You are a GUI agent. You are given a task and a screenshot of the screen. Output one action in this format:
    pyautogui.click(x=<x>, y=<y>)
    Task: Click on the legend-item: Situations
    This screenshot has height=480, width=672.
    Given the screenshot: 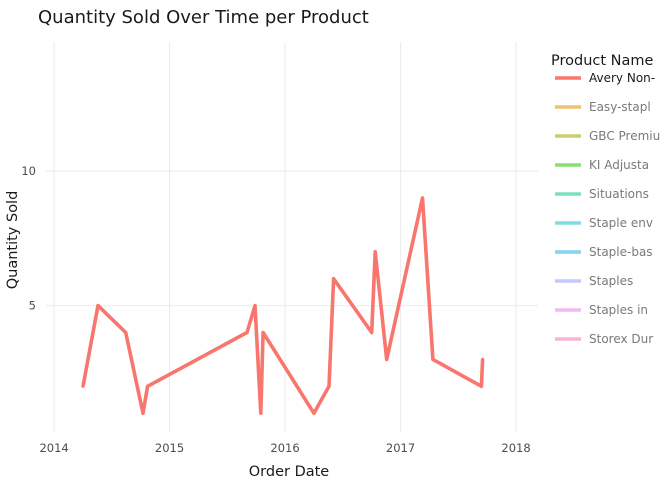 What is the action you would take?
    pyautogui.click(x=602, y=194)
    